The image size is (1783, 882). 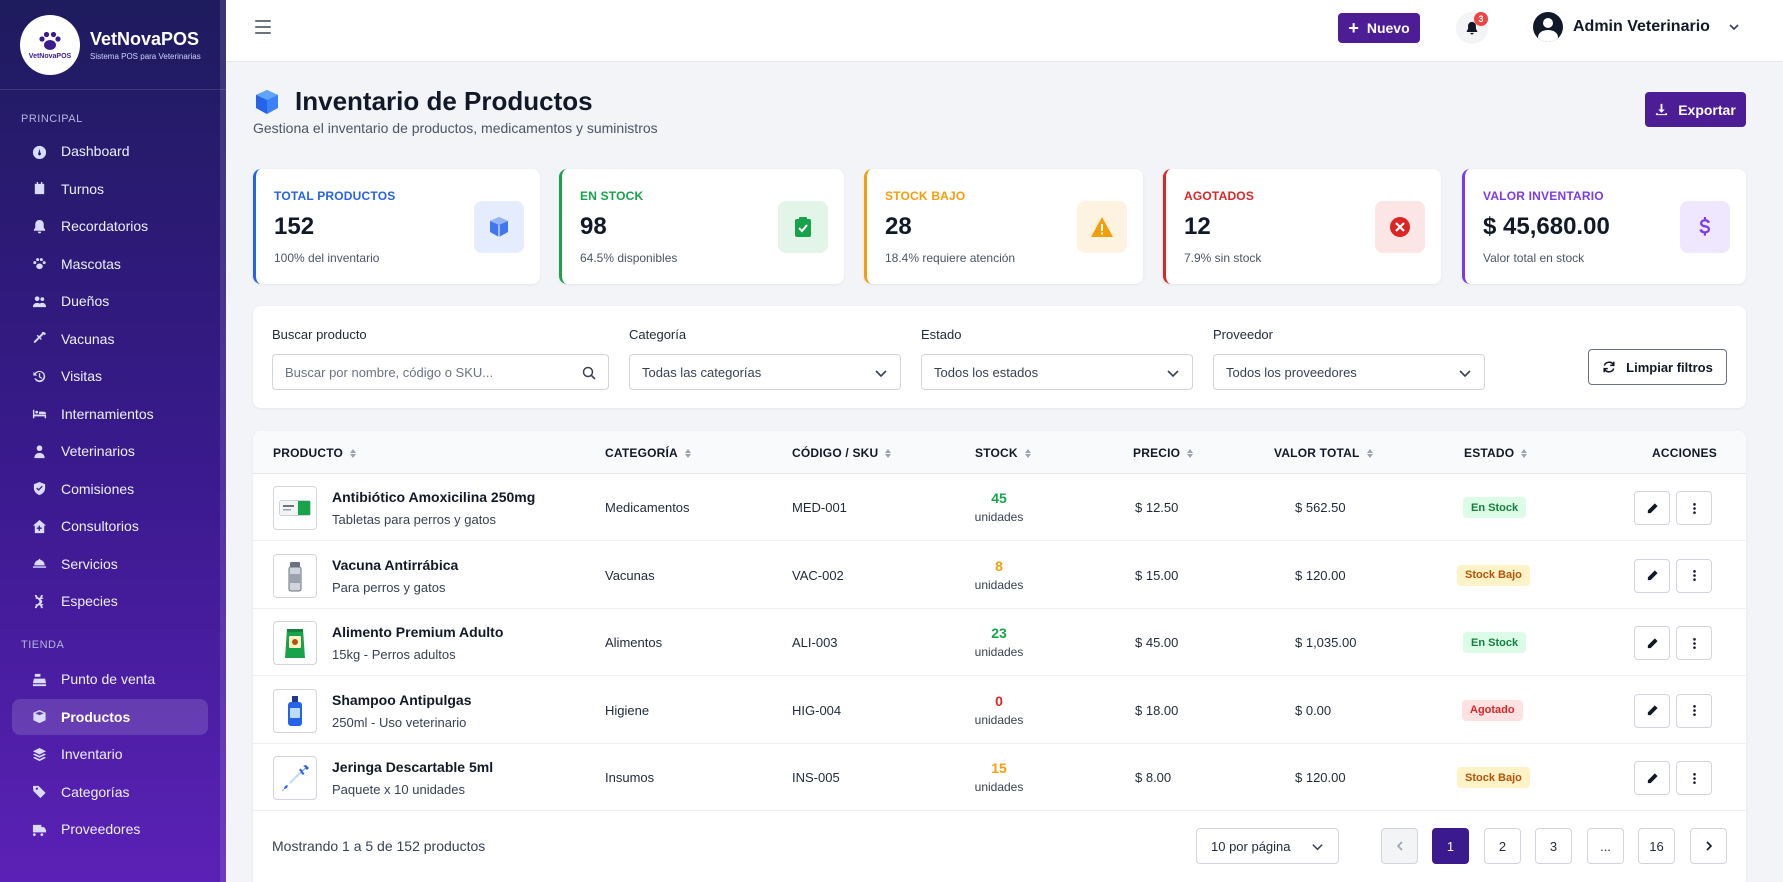 I want to click on sidebar-item-inventario: Inventario, so click(x=110, y=754).